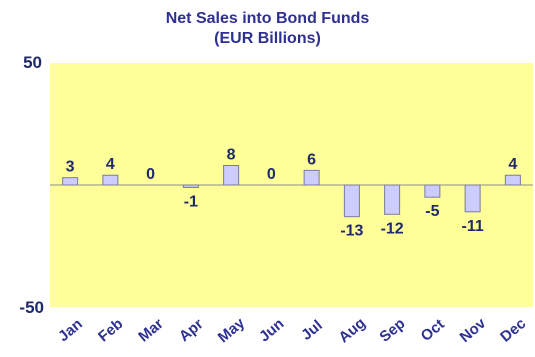 The image size is (535, 357). Describe the element at coordinates (267, 18) in the screenshot. I see `chart-title: Net Sales into Bond Funds` at that location.